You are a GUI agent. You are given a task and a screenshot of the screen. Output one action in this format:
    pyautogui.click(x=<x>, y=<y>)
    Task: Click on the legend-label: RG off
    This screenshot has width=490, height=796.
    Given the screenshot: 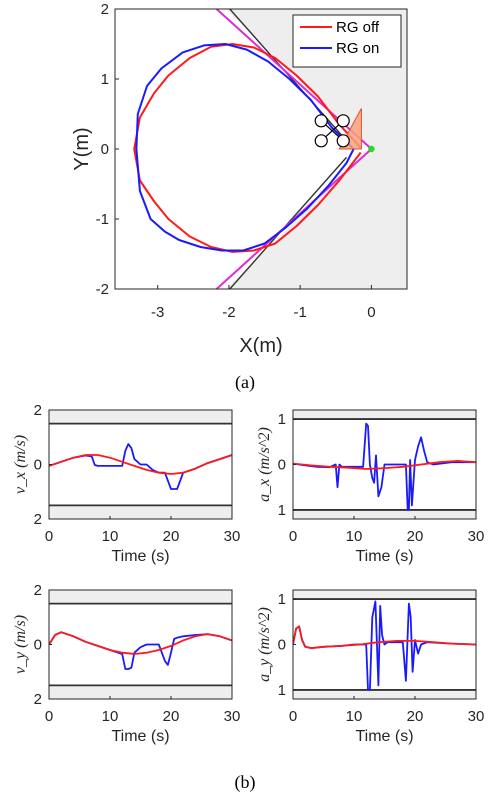 What is the action you would take?
    pyautogui.click(x=358, y=27)
    